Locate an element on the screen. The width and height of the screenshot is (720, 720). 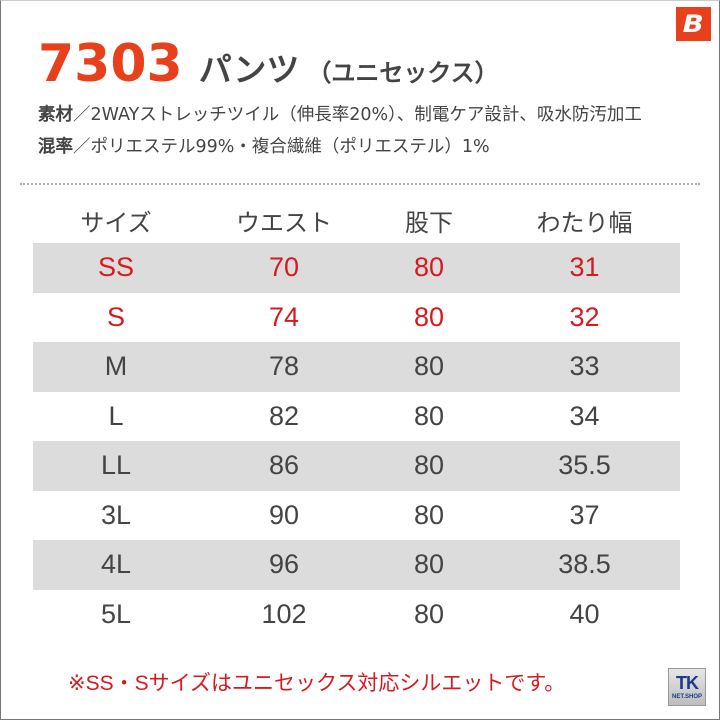
spec-blend: 混率／ポリエステル99%・複合繊維（ポリエステル）1% is located at coordinates (264, 147).